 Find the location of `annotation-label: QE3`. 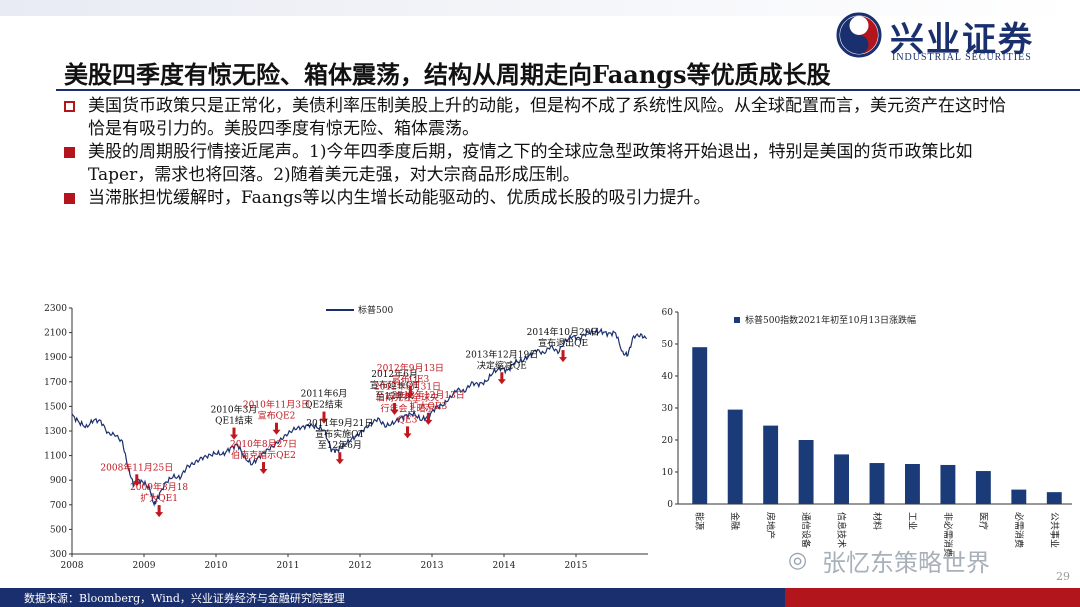

annotation-label: QE3 is located at coordinates (408, 420).